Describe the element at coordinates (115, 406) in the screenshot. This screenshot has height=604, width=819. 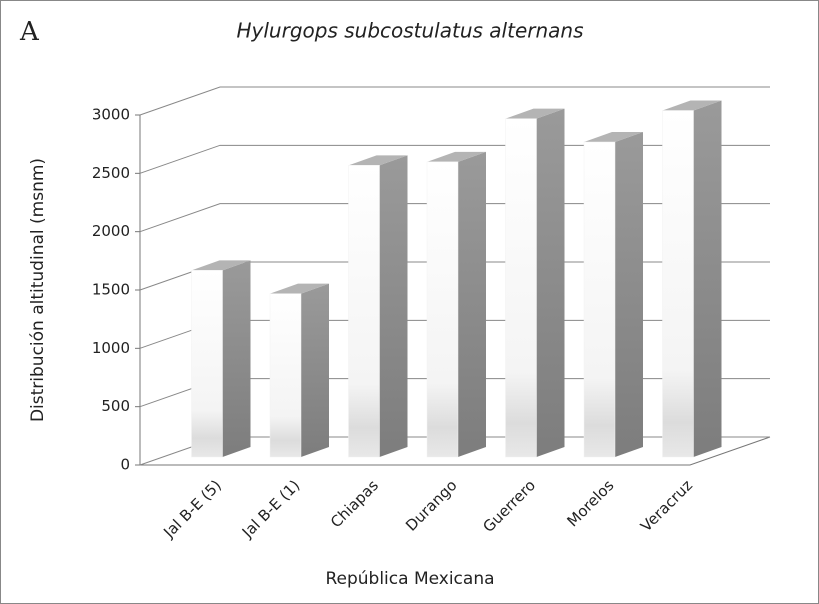
I see `y-tick-label: 500` at that location.